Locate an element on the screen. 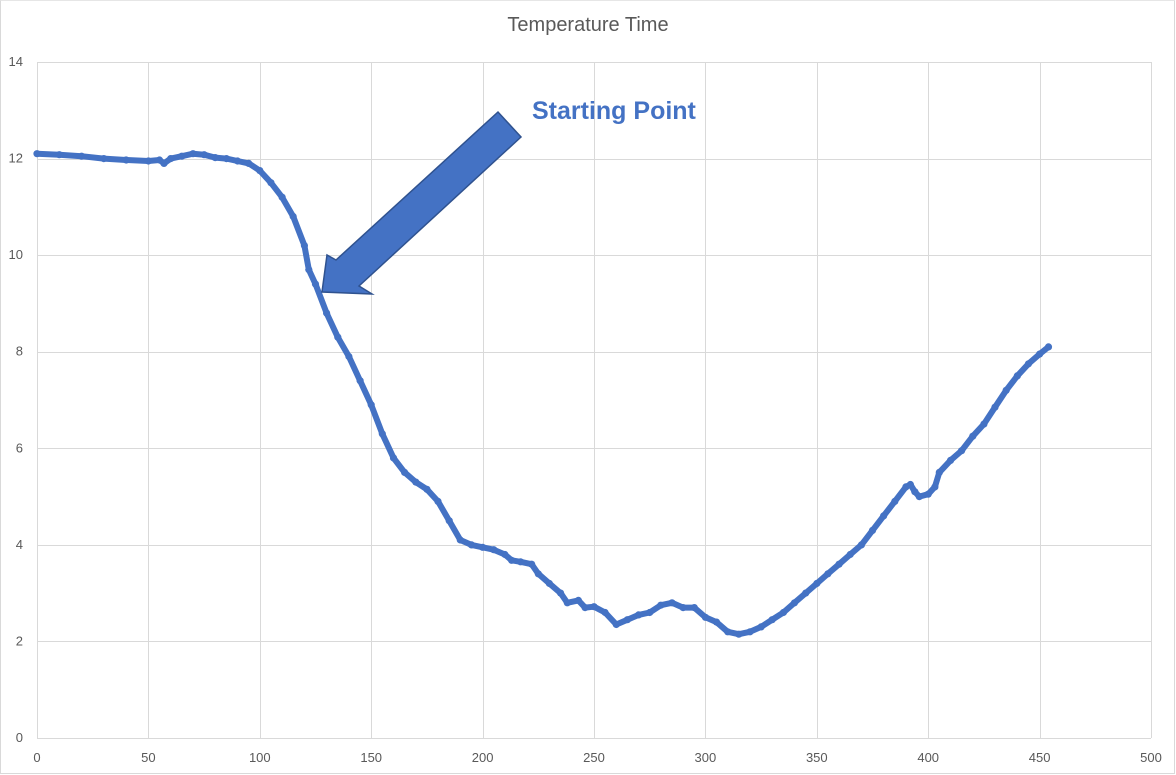 Image resolution: width=1176 pixels, height=775 pixels. x-tick-label: 450 is located at coordinates (1040, 757).